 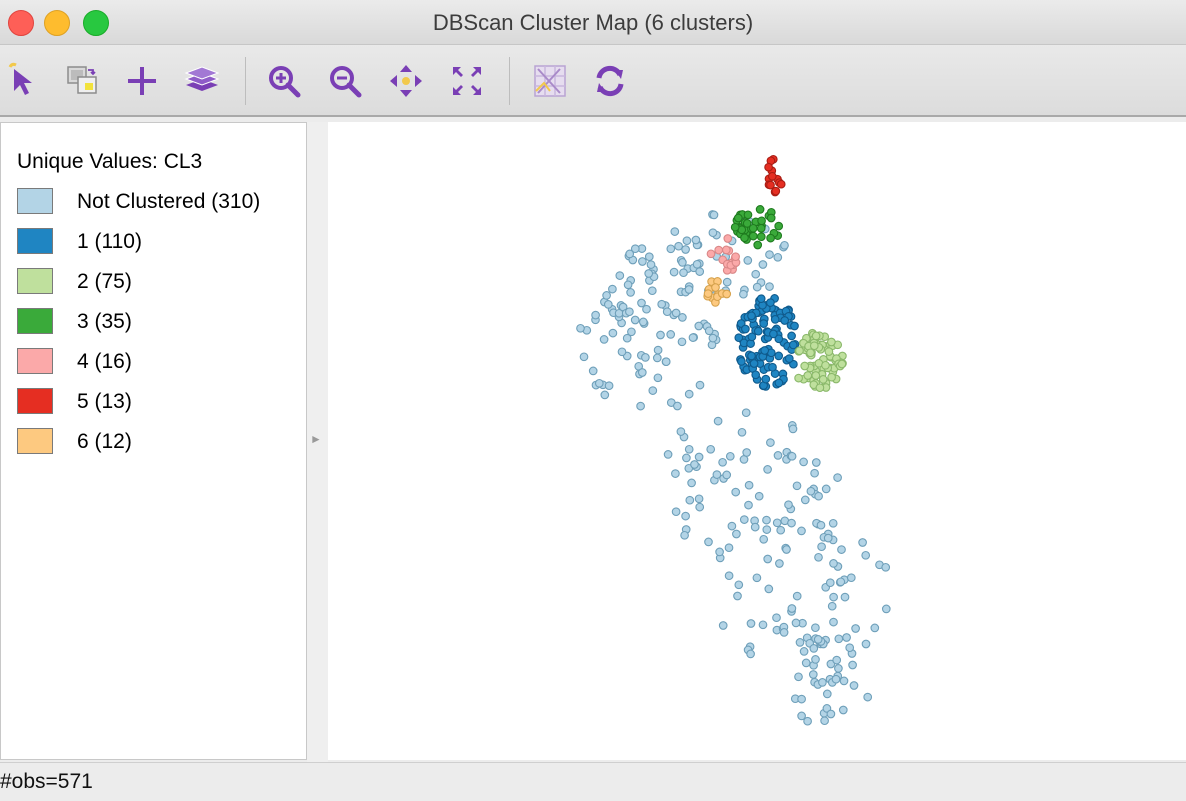 I want to click on add-button, so click(x=142, y=81).